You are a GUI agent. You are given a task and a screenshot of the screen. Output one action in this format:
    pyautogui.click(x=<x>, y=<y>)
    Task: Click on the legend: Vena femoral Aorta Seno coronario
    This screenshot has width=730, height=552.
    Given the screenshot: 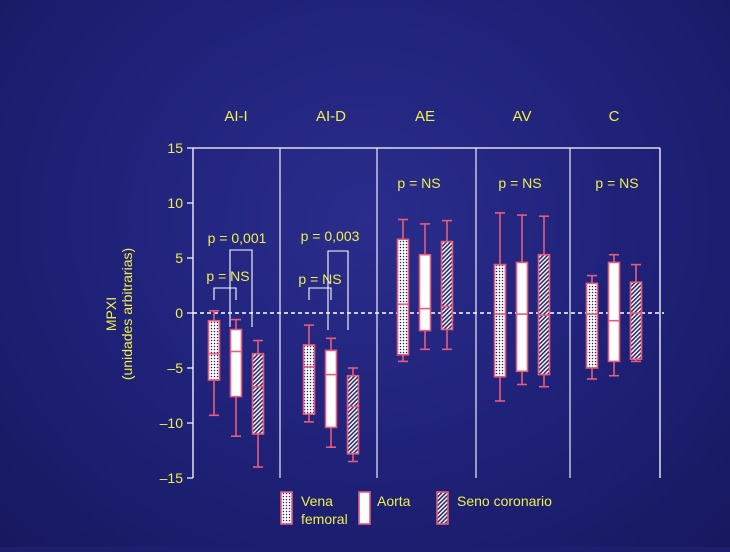 What is the action you would take?
    pyautogui.click(x=416, y=509)
    